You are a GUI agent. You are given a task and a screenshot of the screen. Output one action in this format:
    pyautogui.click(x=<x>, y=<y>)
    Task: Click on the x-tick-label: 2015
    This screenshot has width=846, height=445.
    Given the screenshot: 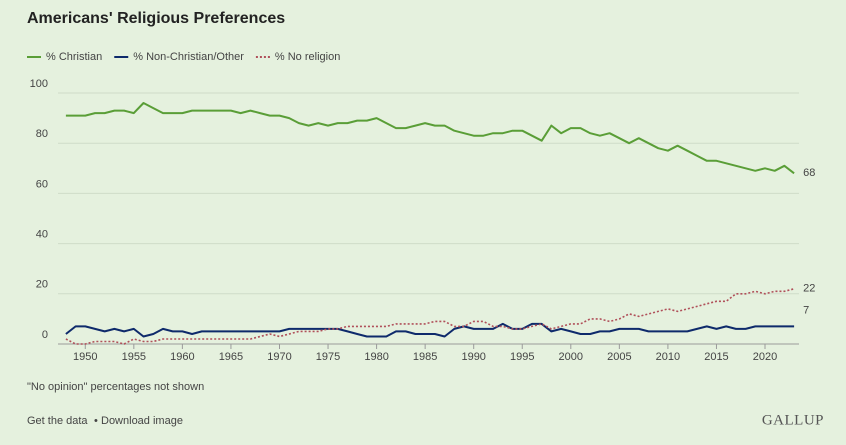 What is the action you would take?
    pyautogui.click(x=716, y=357)
    